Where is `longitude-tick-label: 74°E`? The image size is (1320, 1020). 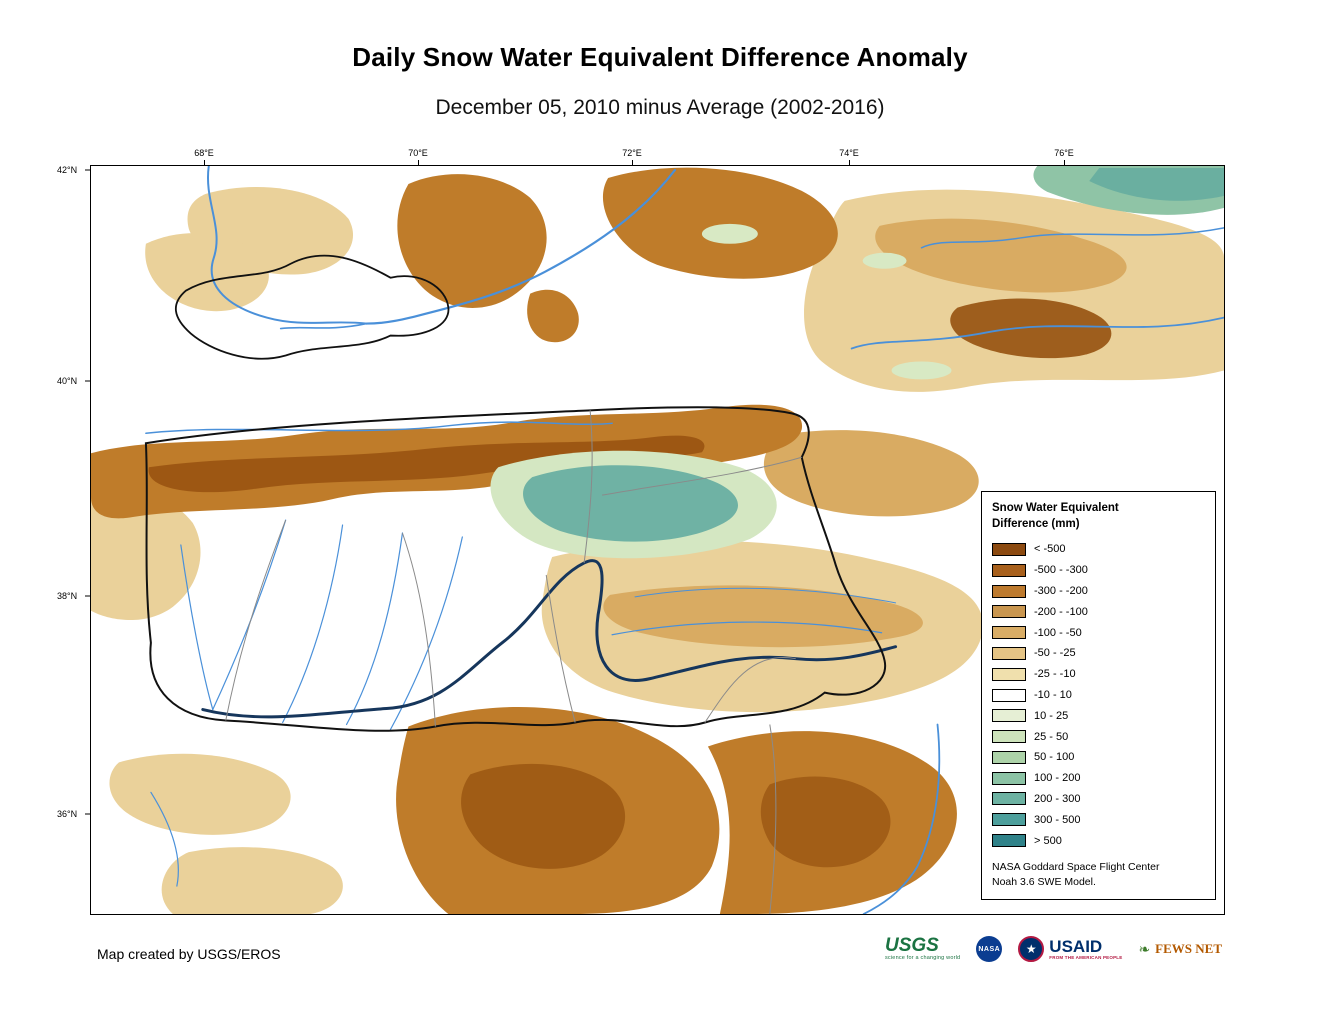
longitude-tick-label: 74°E is located at coordinates (849, 153).